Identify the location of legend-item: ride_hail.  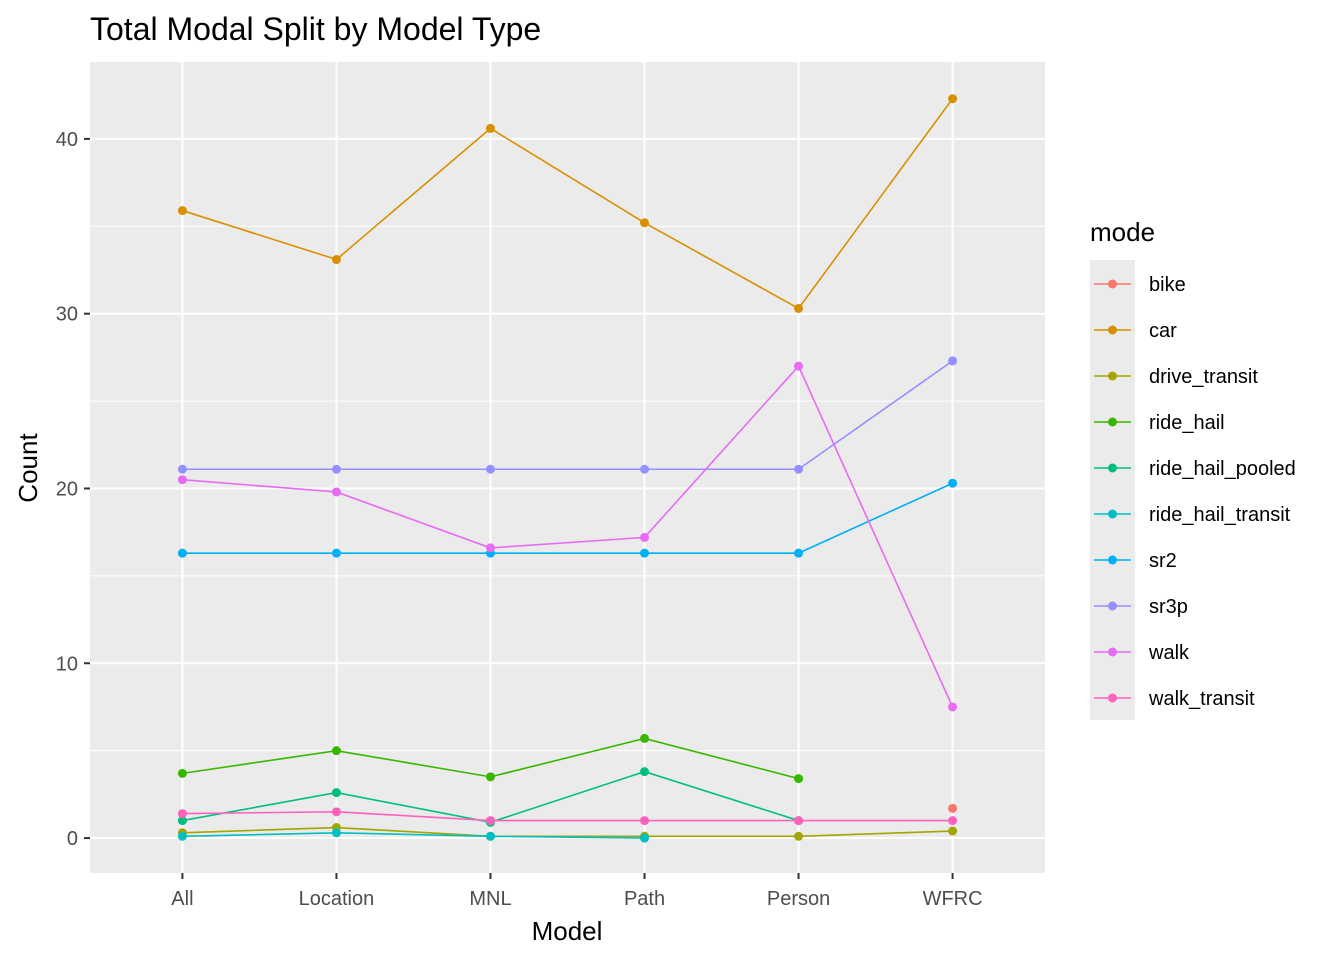
(1159, 423).